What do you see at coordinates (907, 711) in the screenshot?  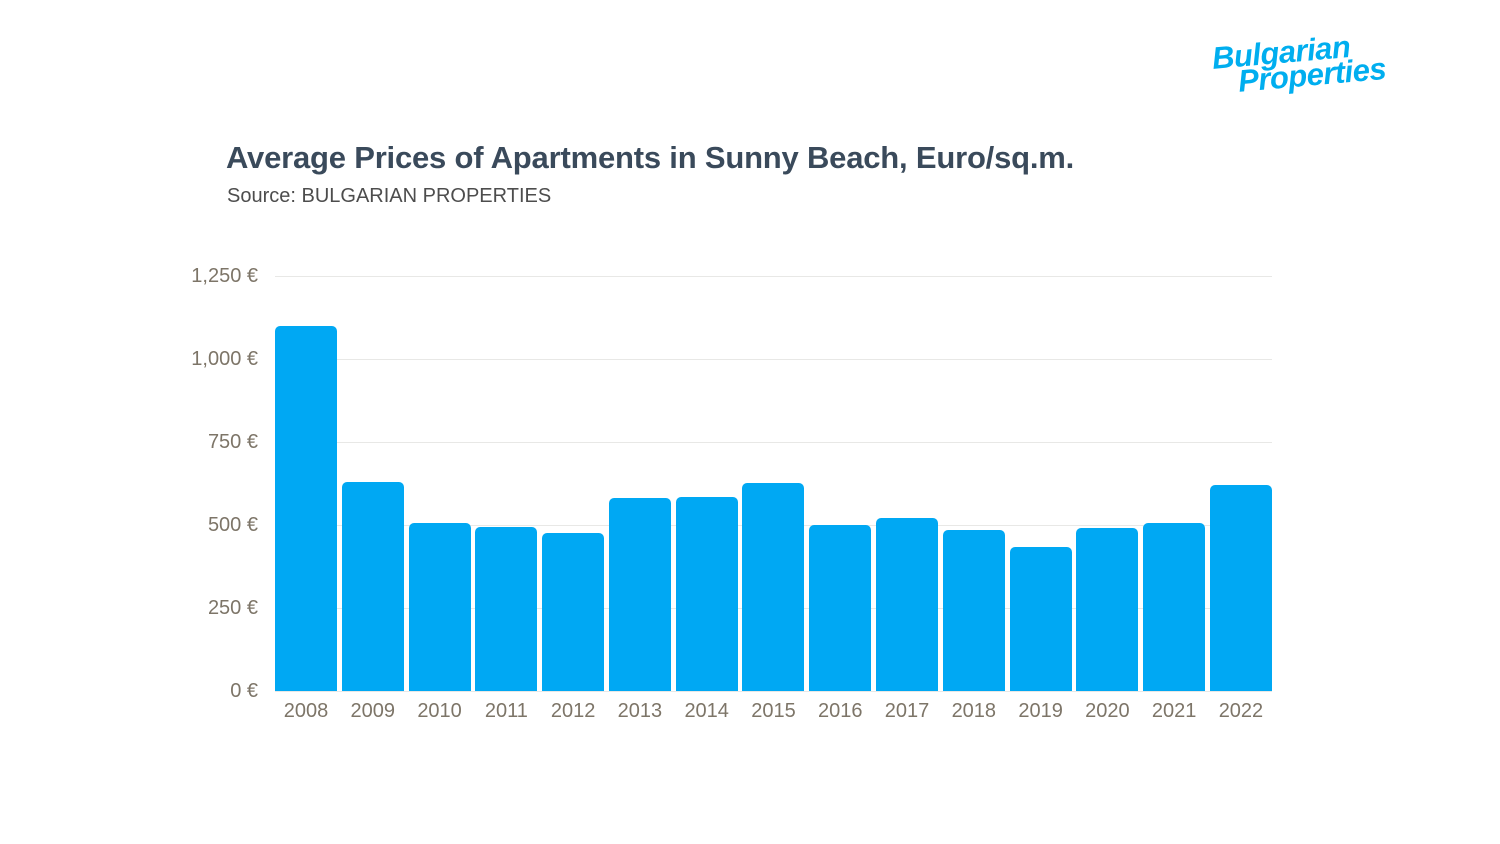 I see `x-tick-label-2017: 2017` at bounding box center [907, 711].